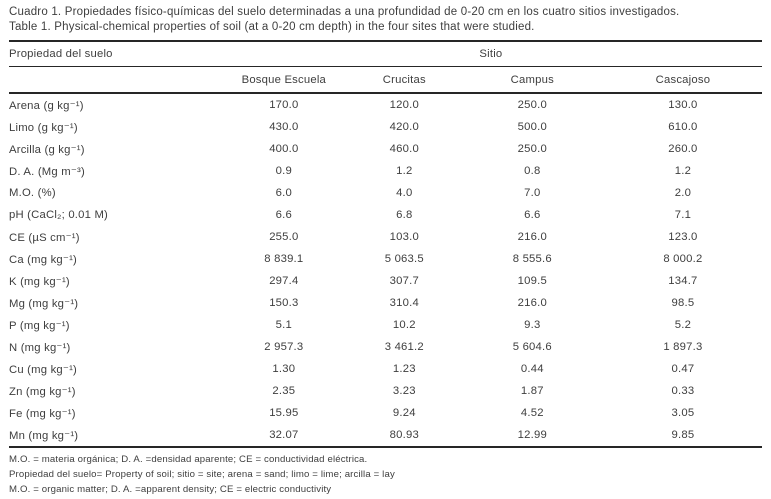 The width and height of the screenshot is (771, 499). I want to click on property-label: Cu (mg kg⁻¹), so click(43, 369).